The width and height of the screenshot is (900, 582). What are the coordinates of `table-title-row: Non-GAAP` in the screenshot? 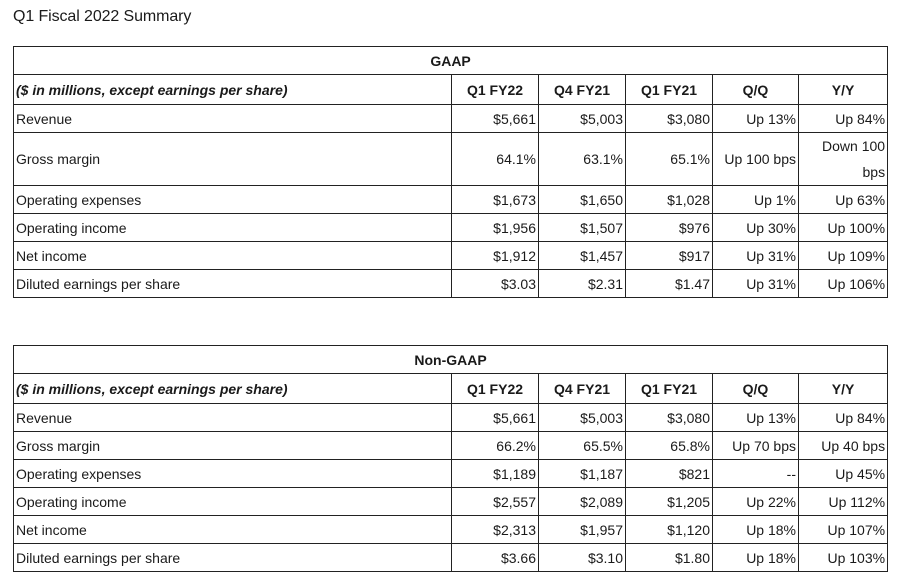 It's located at (450, 359).